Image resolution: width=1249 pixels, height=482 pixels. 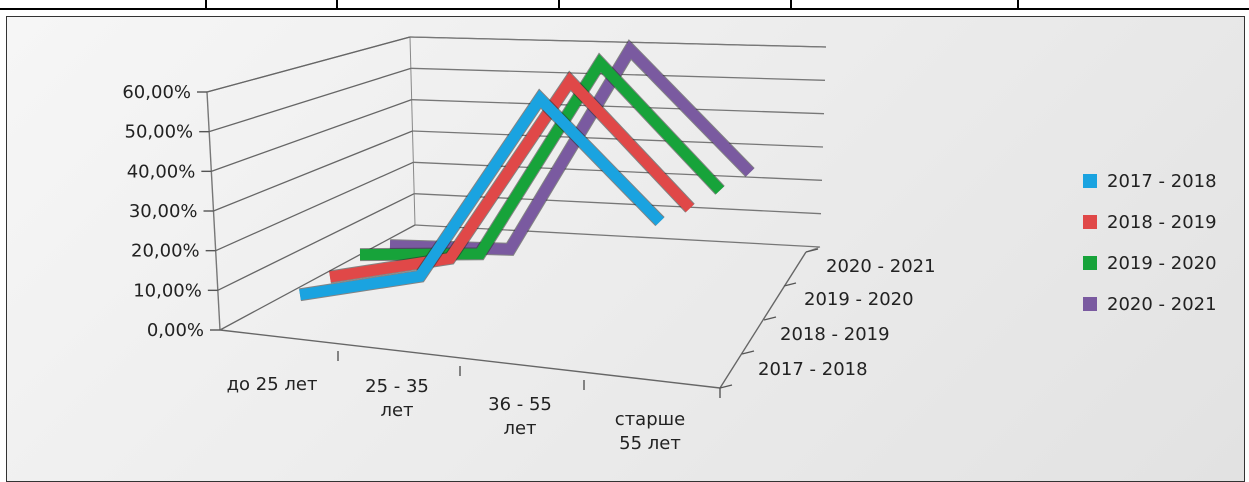 What do you see at coordinates (624, 5) in the screenshot?
I see `table-edge` at bounding box center [624, 5].